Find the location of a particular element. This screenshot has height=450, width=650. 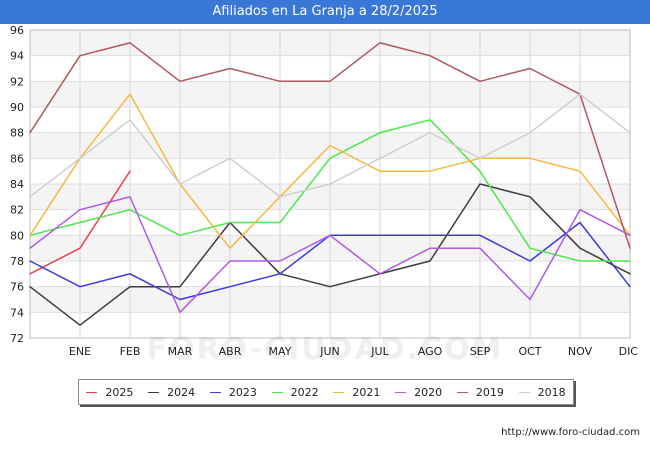

legend: 2025 2024 2023 2022 2021 2020 2019 2018 is located at coordinates (326, 392).